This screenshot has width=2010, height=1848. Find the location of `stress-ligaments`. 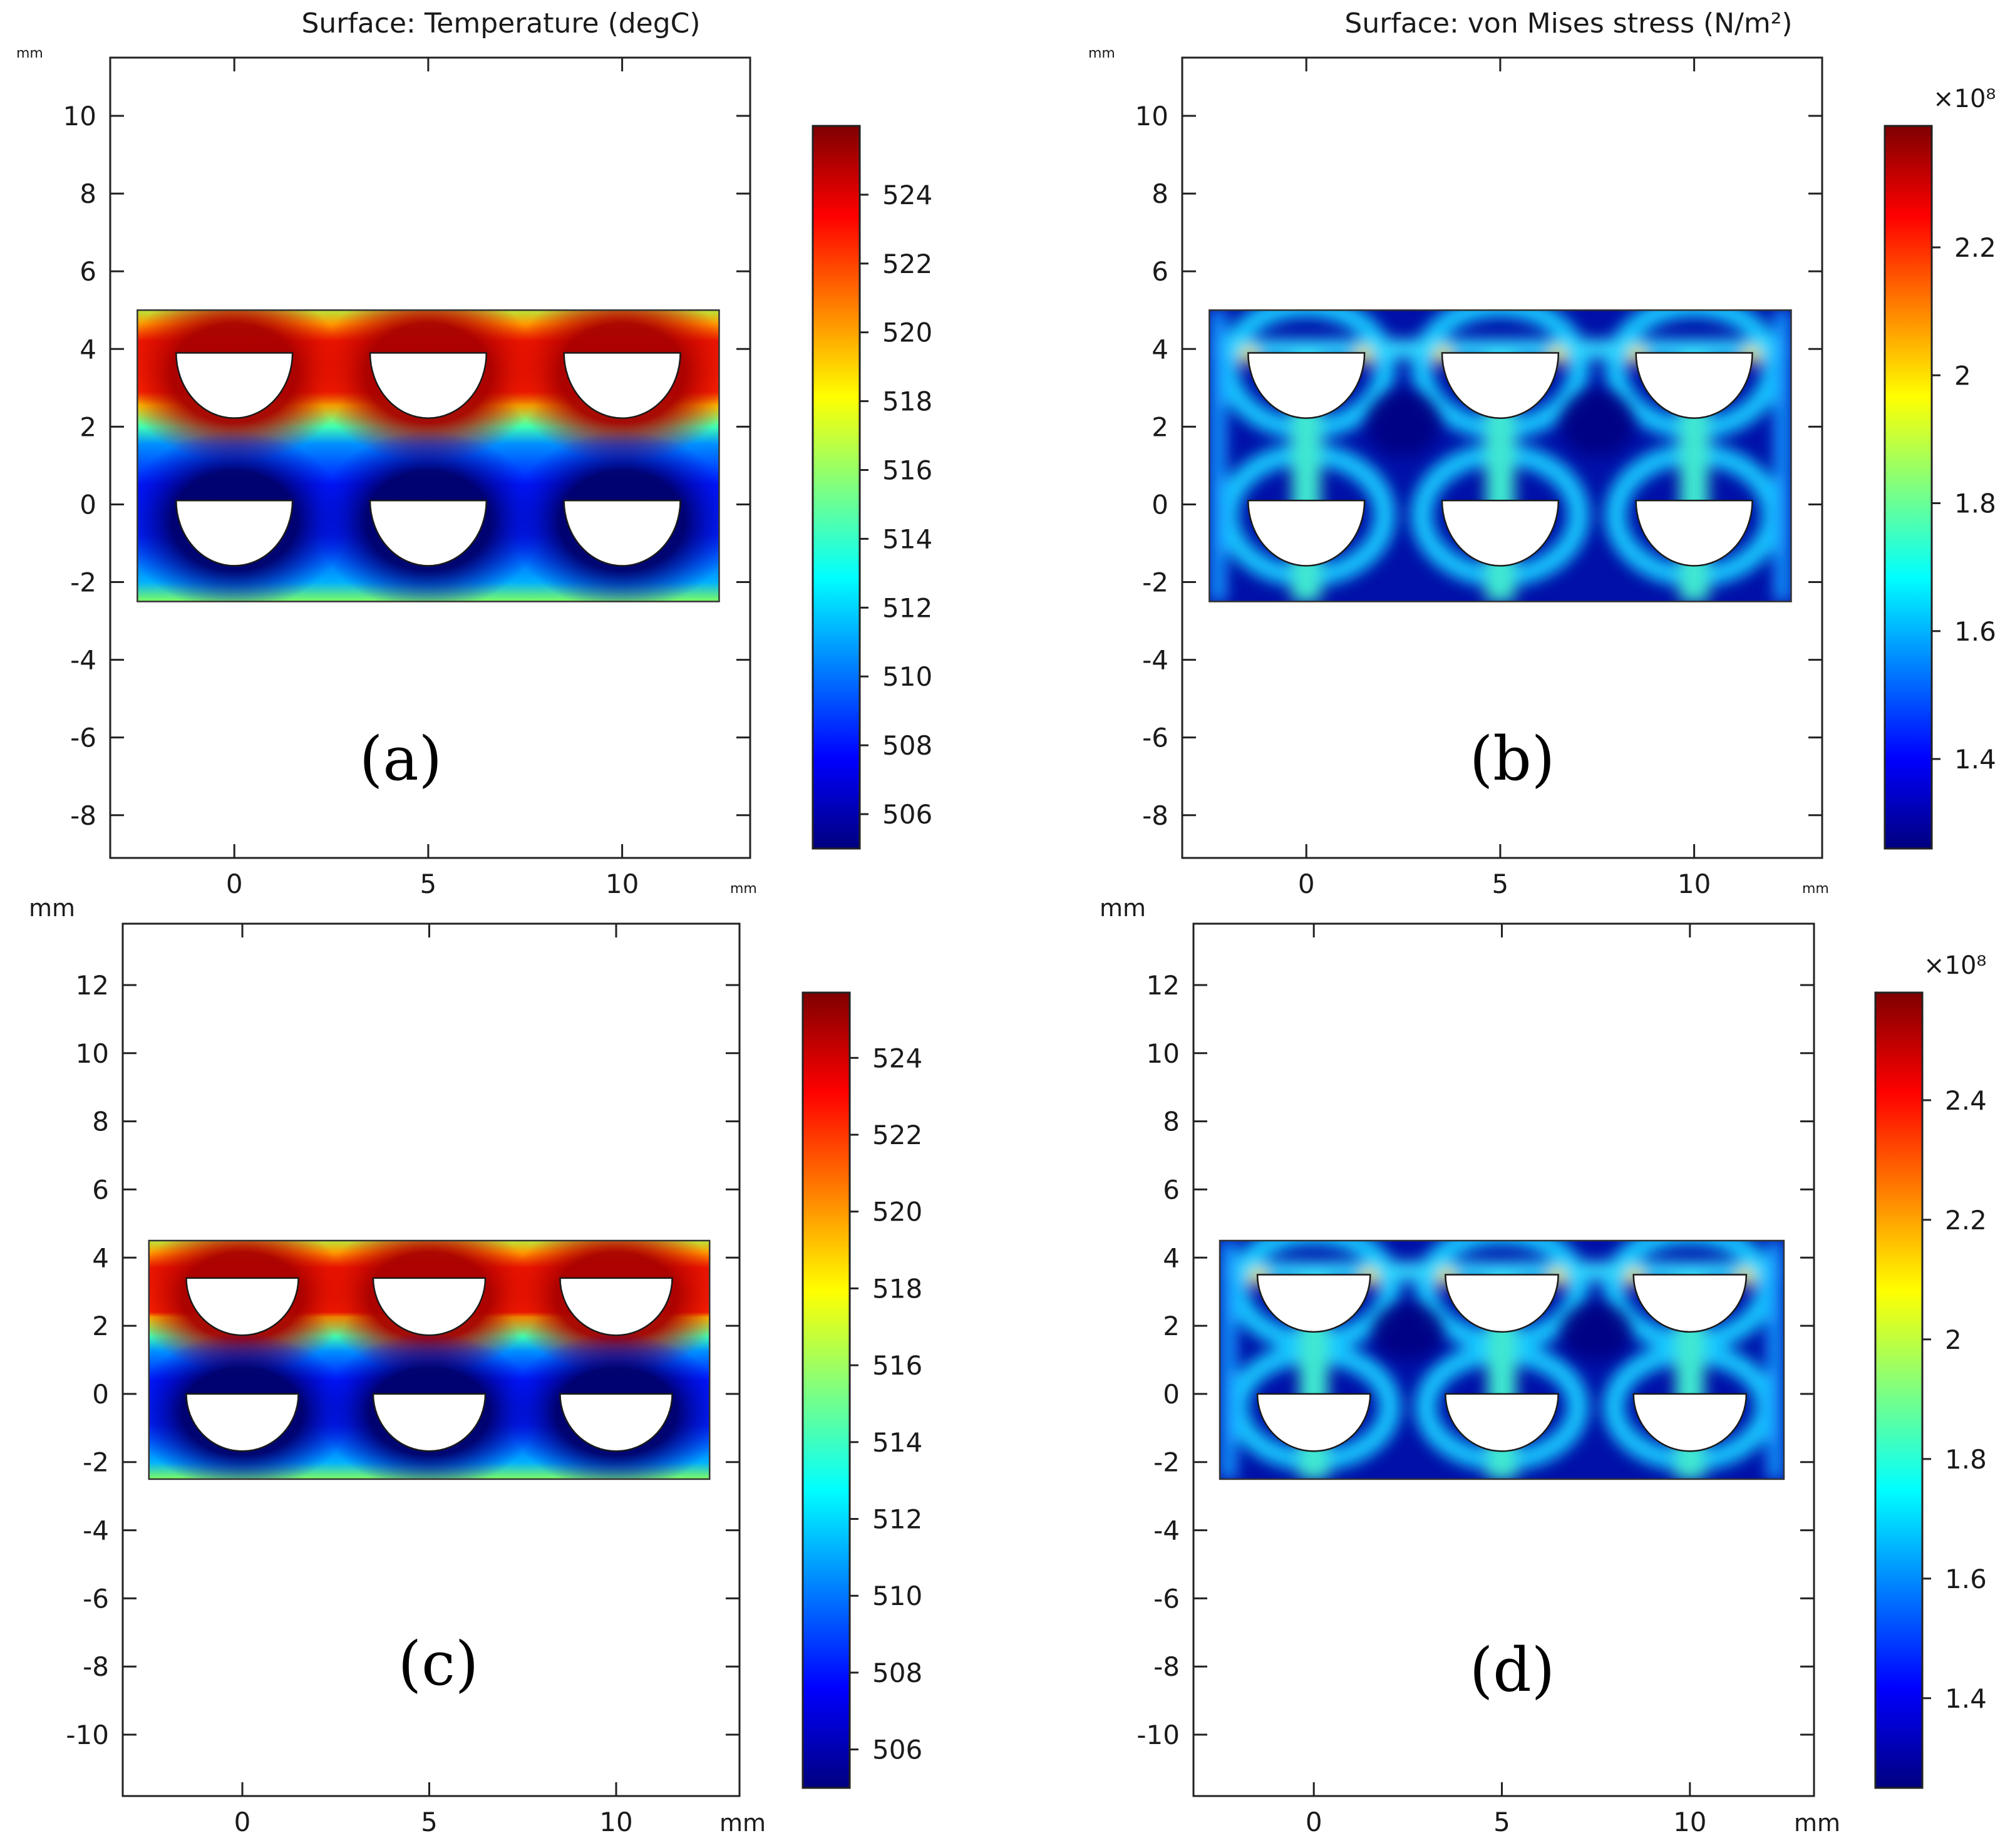

stress-ligaments is located at coordinates (1500, 456).